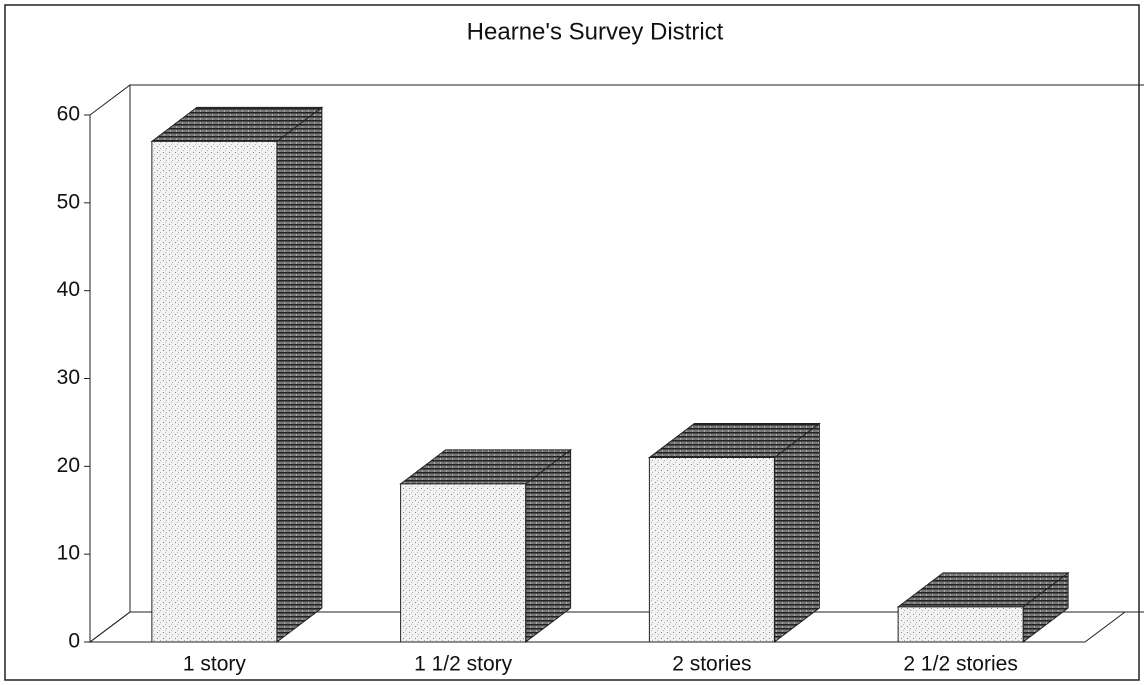  Describe the element at coordinates (463, 664) in the screenshot. I see `x-tick-label: 1 1/2 story` at that location.